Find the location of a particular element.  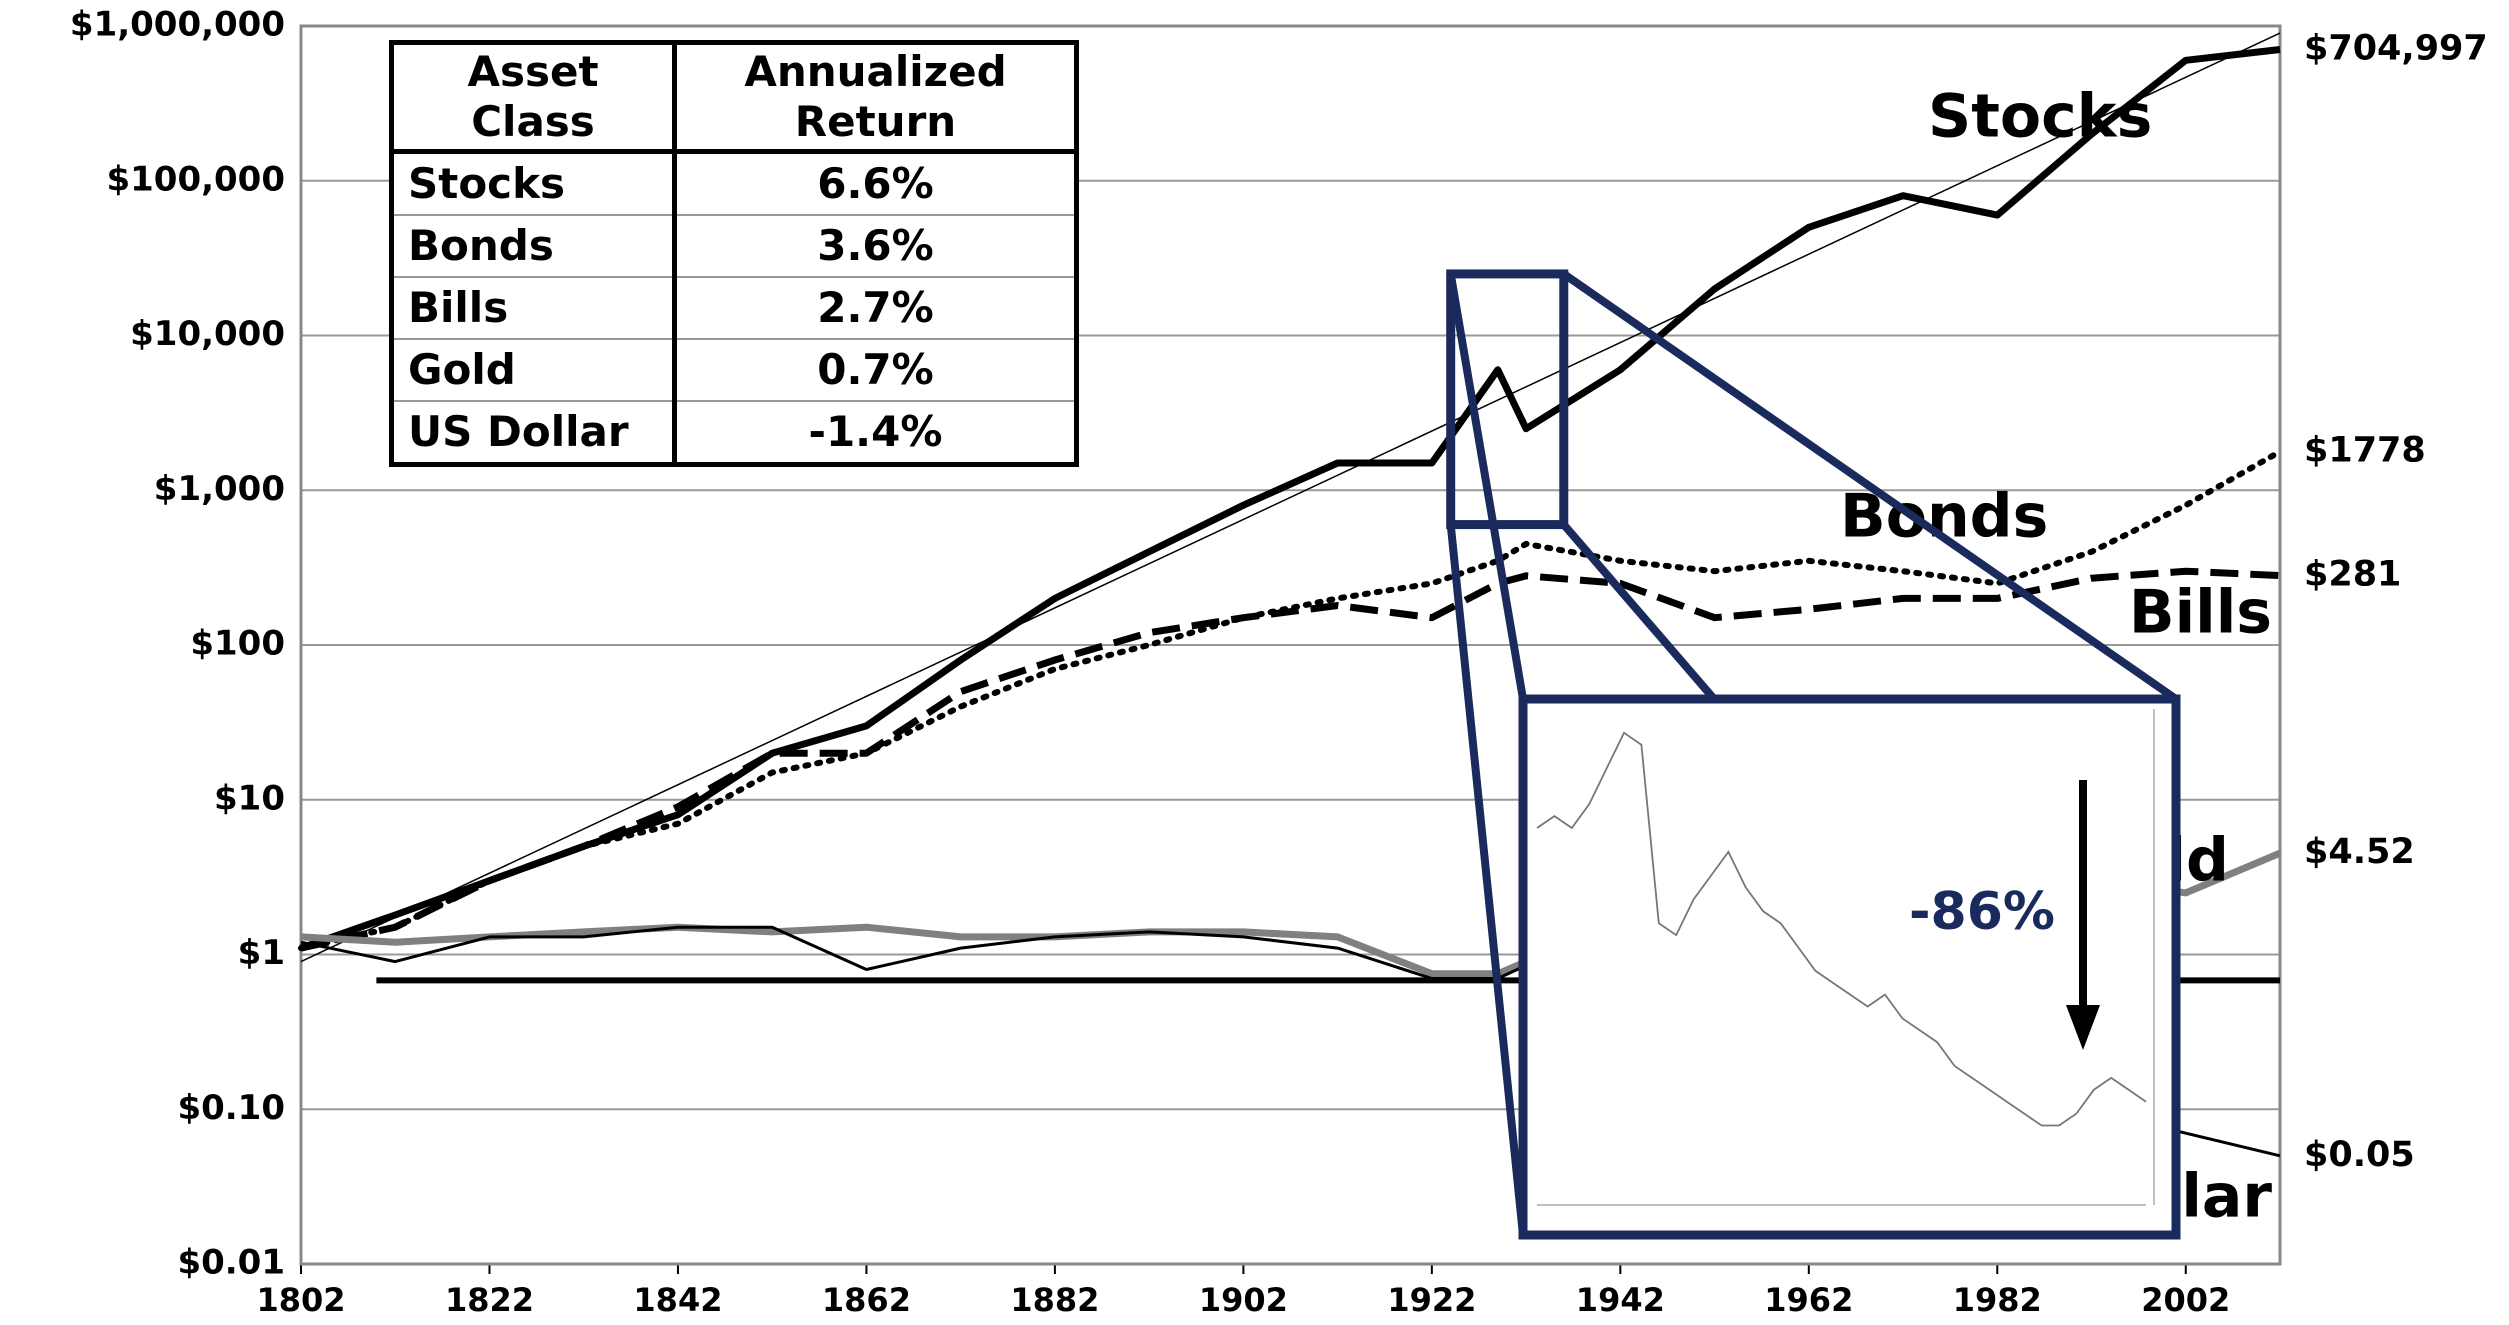

series-label: Bills is located at coordinates (2200, 613).